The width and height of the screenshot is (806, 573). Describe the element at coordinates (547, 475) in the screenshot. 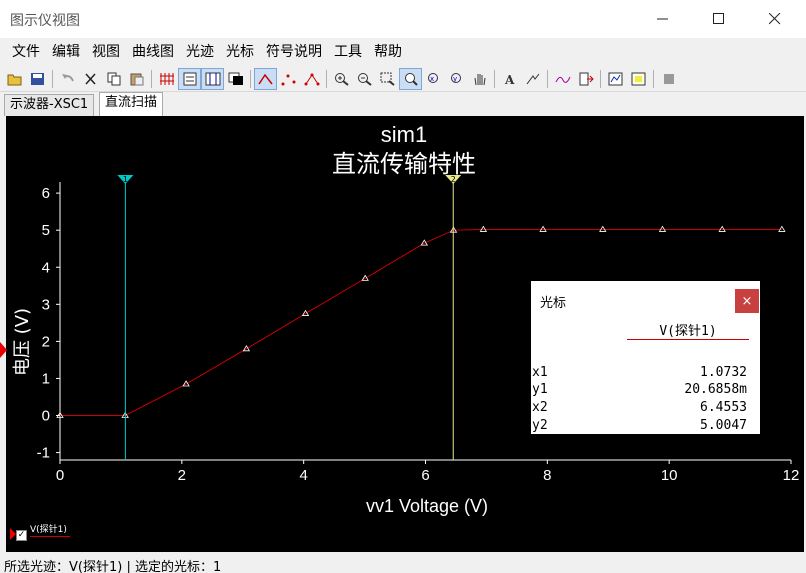

I see `x-tick-label: 8` at that location.